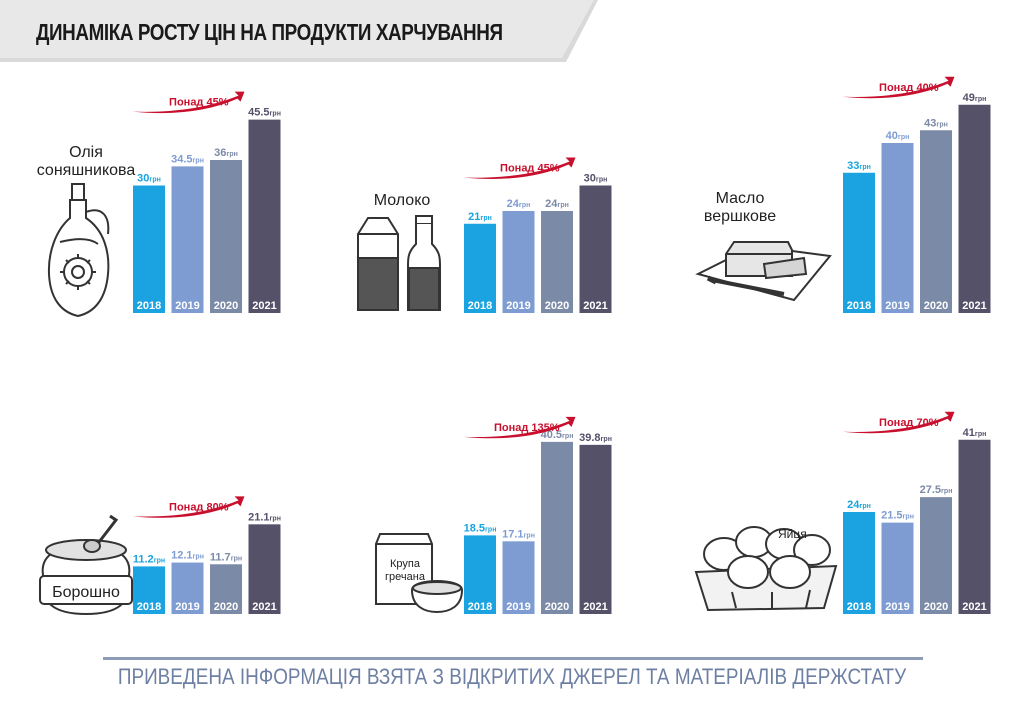 This screenshot has width=1024, height=724. What do you see at coordinates (86, 152) in the screenshot?
I see `product-label-oil-line1: Олія` at bounding box center [86, 152].